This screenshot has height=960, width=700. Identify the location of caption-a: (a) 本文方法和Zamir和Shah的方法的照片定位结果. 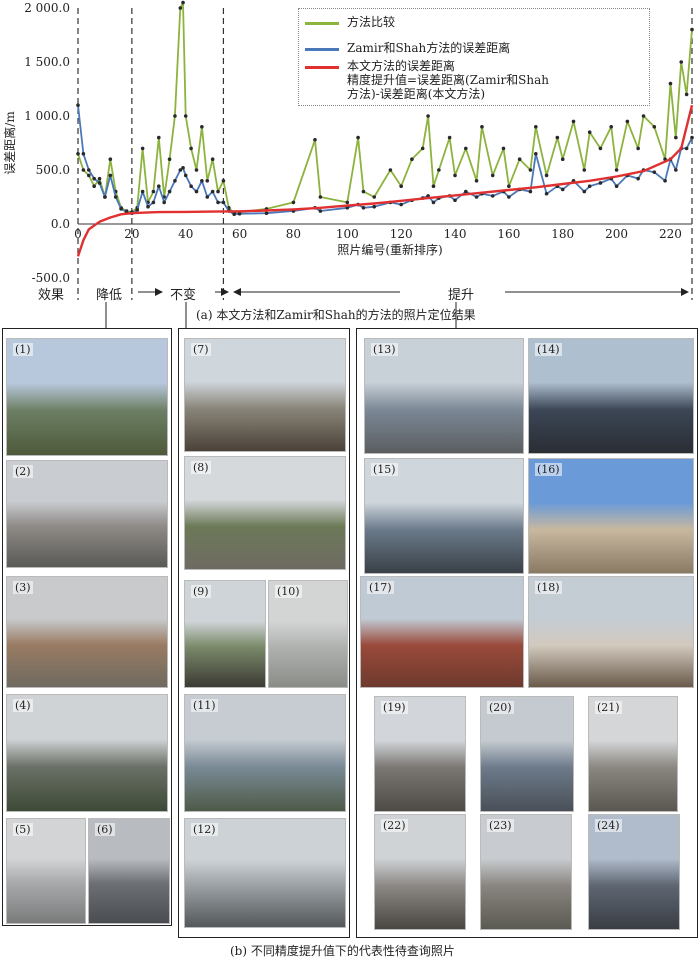
(336, 315).